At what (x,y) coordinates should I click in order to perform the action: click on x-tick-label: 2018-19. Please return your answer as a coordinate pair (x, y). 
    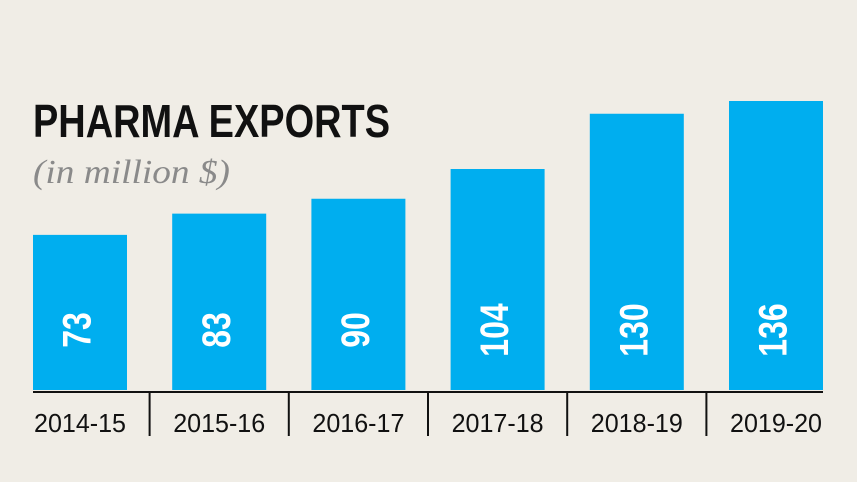
    Looking at the image, I should click on (637, 423).